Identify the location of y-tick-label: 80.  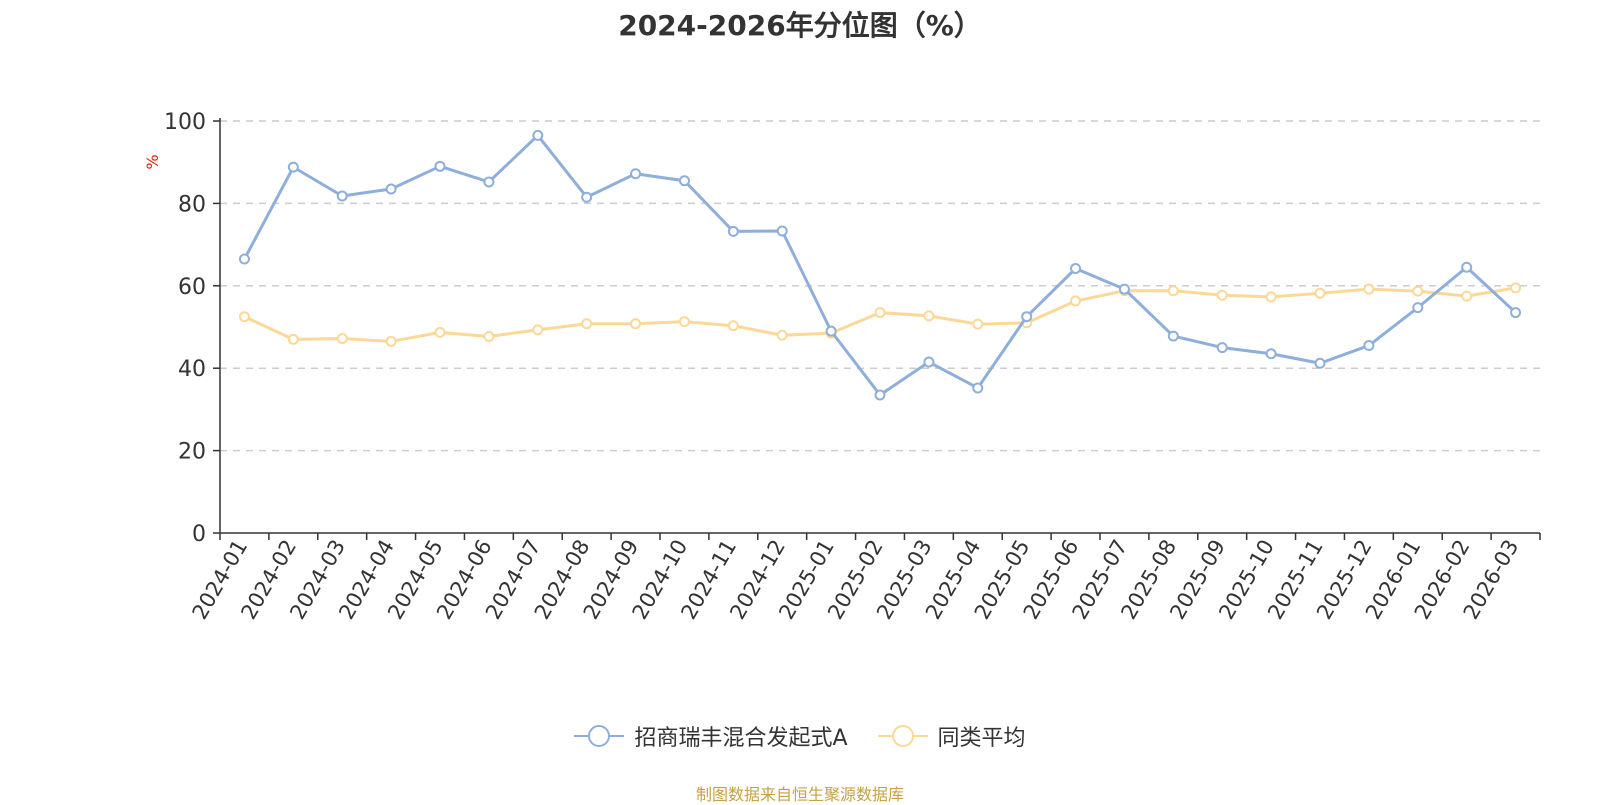
(192, 204).